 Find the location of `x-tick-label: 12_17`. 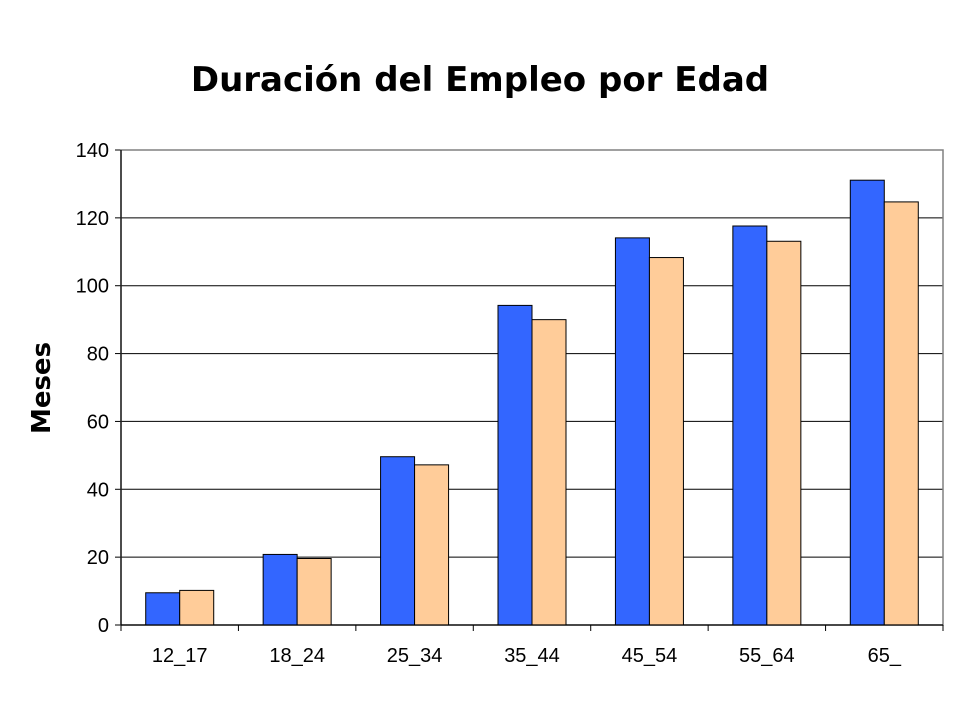

x-tick-label: 12_17 is located at coordinates (180, 656).